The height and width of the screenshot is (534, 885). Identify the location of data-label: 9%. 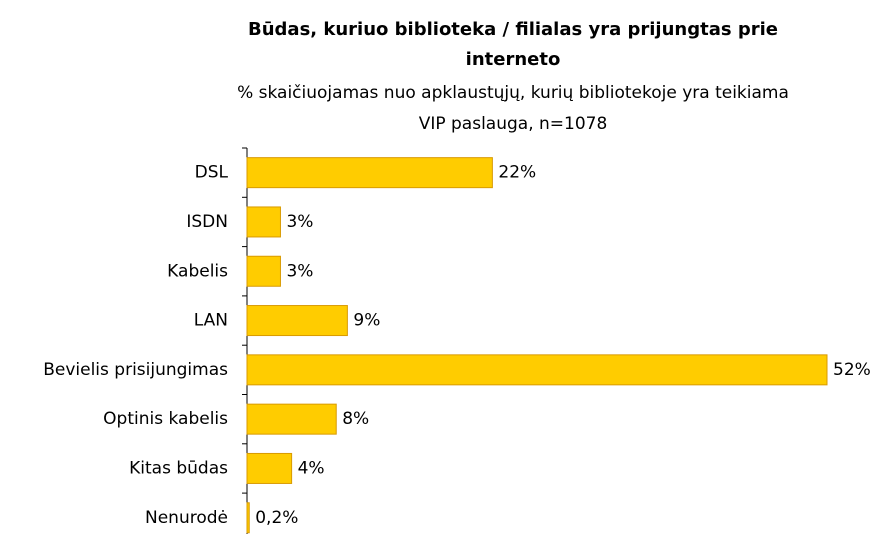
(366, 321).